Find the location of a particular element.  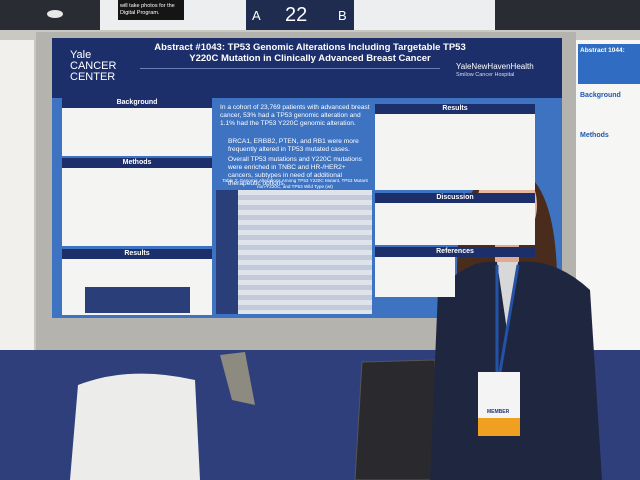

small-table is located at coordinates (137, 300).